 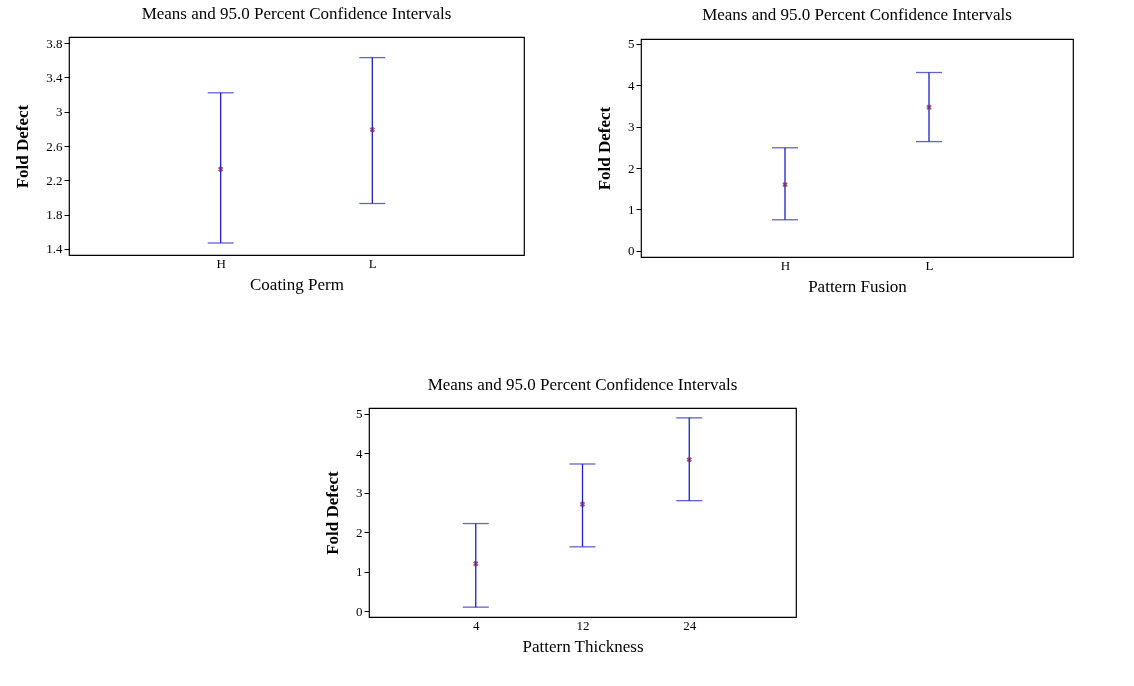 What do you see at coordinates (858, 286) in the screenshot?
I see `x-axis-title: Pattern Fusion` at bounding box center [858, 286].